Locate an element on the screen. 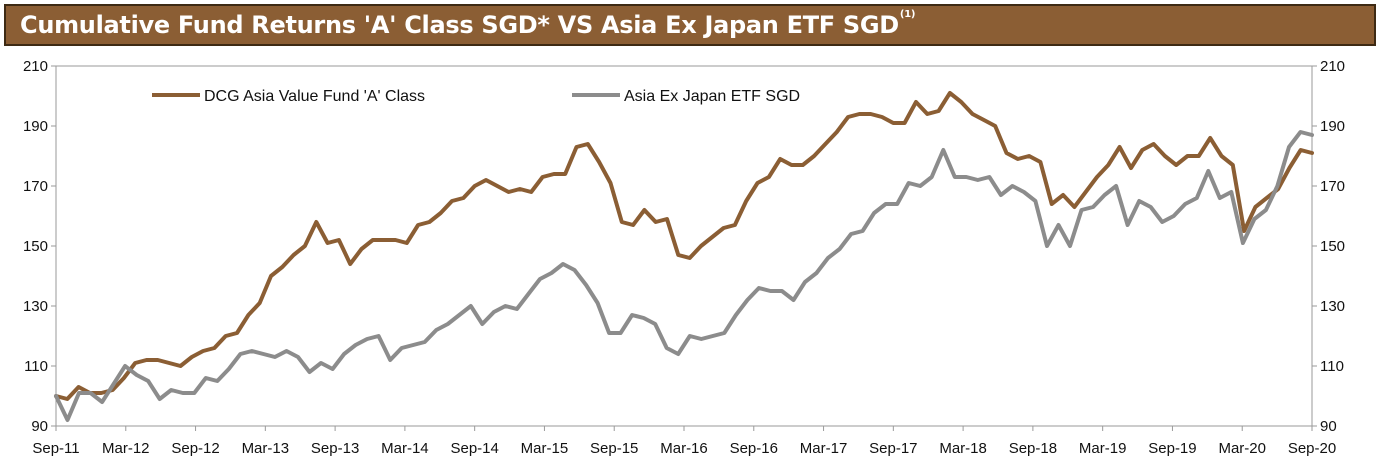 The height and width of the screenshot is (459, 1382). left-y-tick-label: 110 is located at coordinates (36, 366).